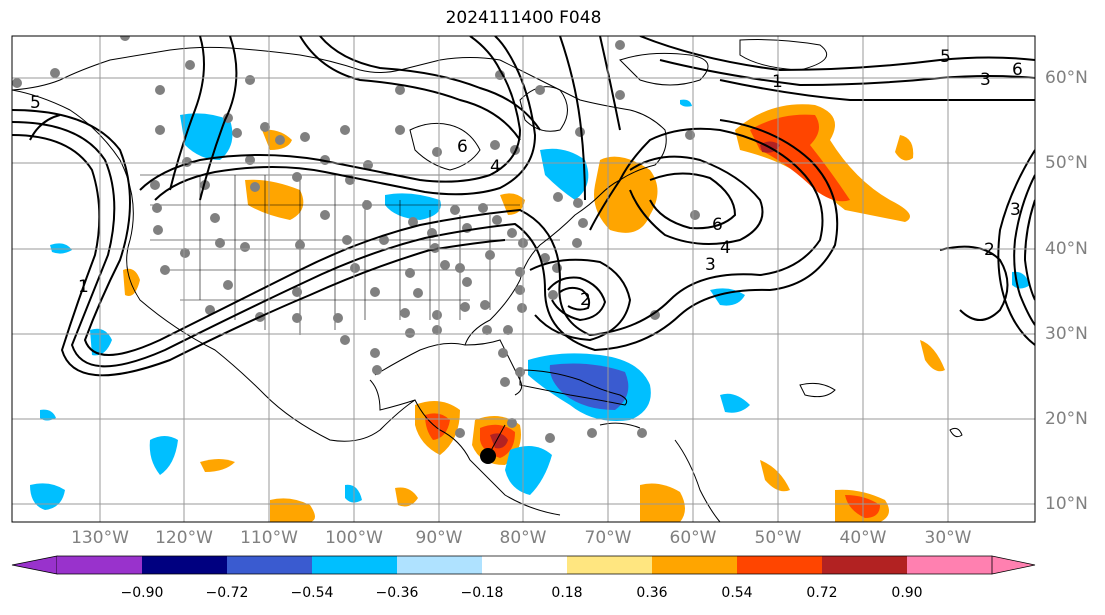 The image size is (1105, 615). Describe the element at coordinates (354, 538) in the screenshot. I see `lon-label: 100°W` at that location.